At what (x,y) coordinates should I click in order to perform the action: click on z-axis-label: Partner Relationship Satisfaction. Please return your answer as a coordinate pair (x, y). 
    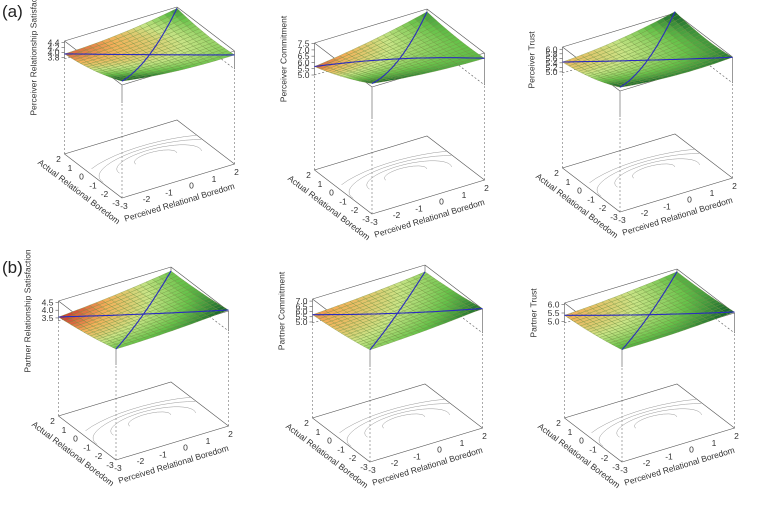
    Looking at the image, I should click on (28, 311).